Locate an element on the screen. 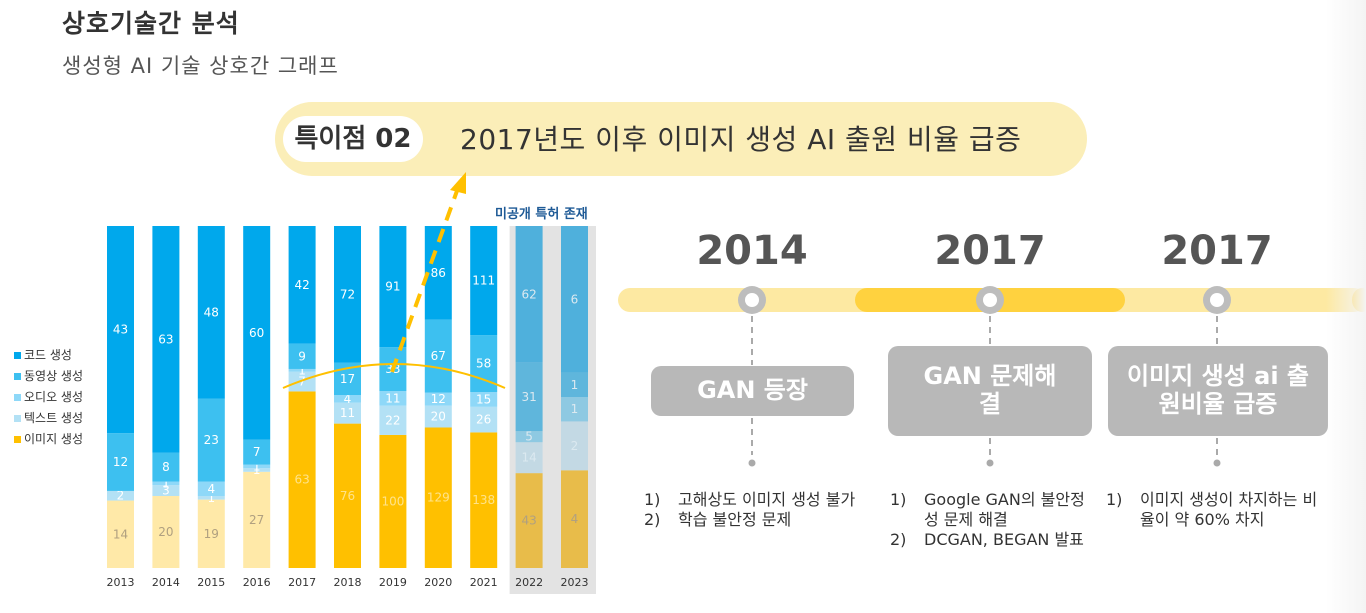 This screenshot has width=1366, height=613. note-text: DCGAN, BEGAN 발표 is located at coordinates (1004, 539).